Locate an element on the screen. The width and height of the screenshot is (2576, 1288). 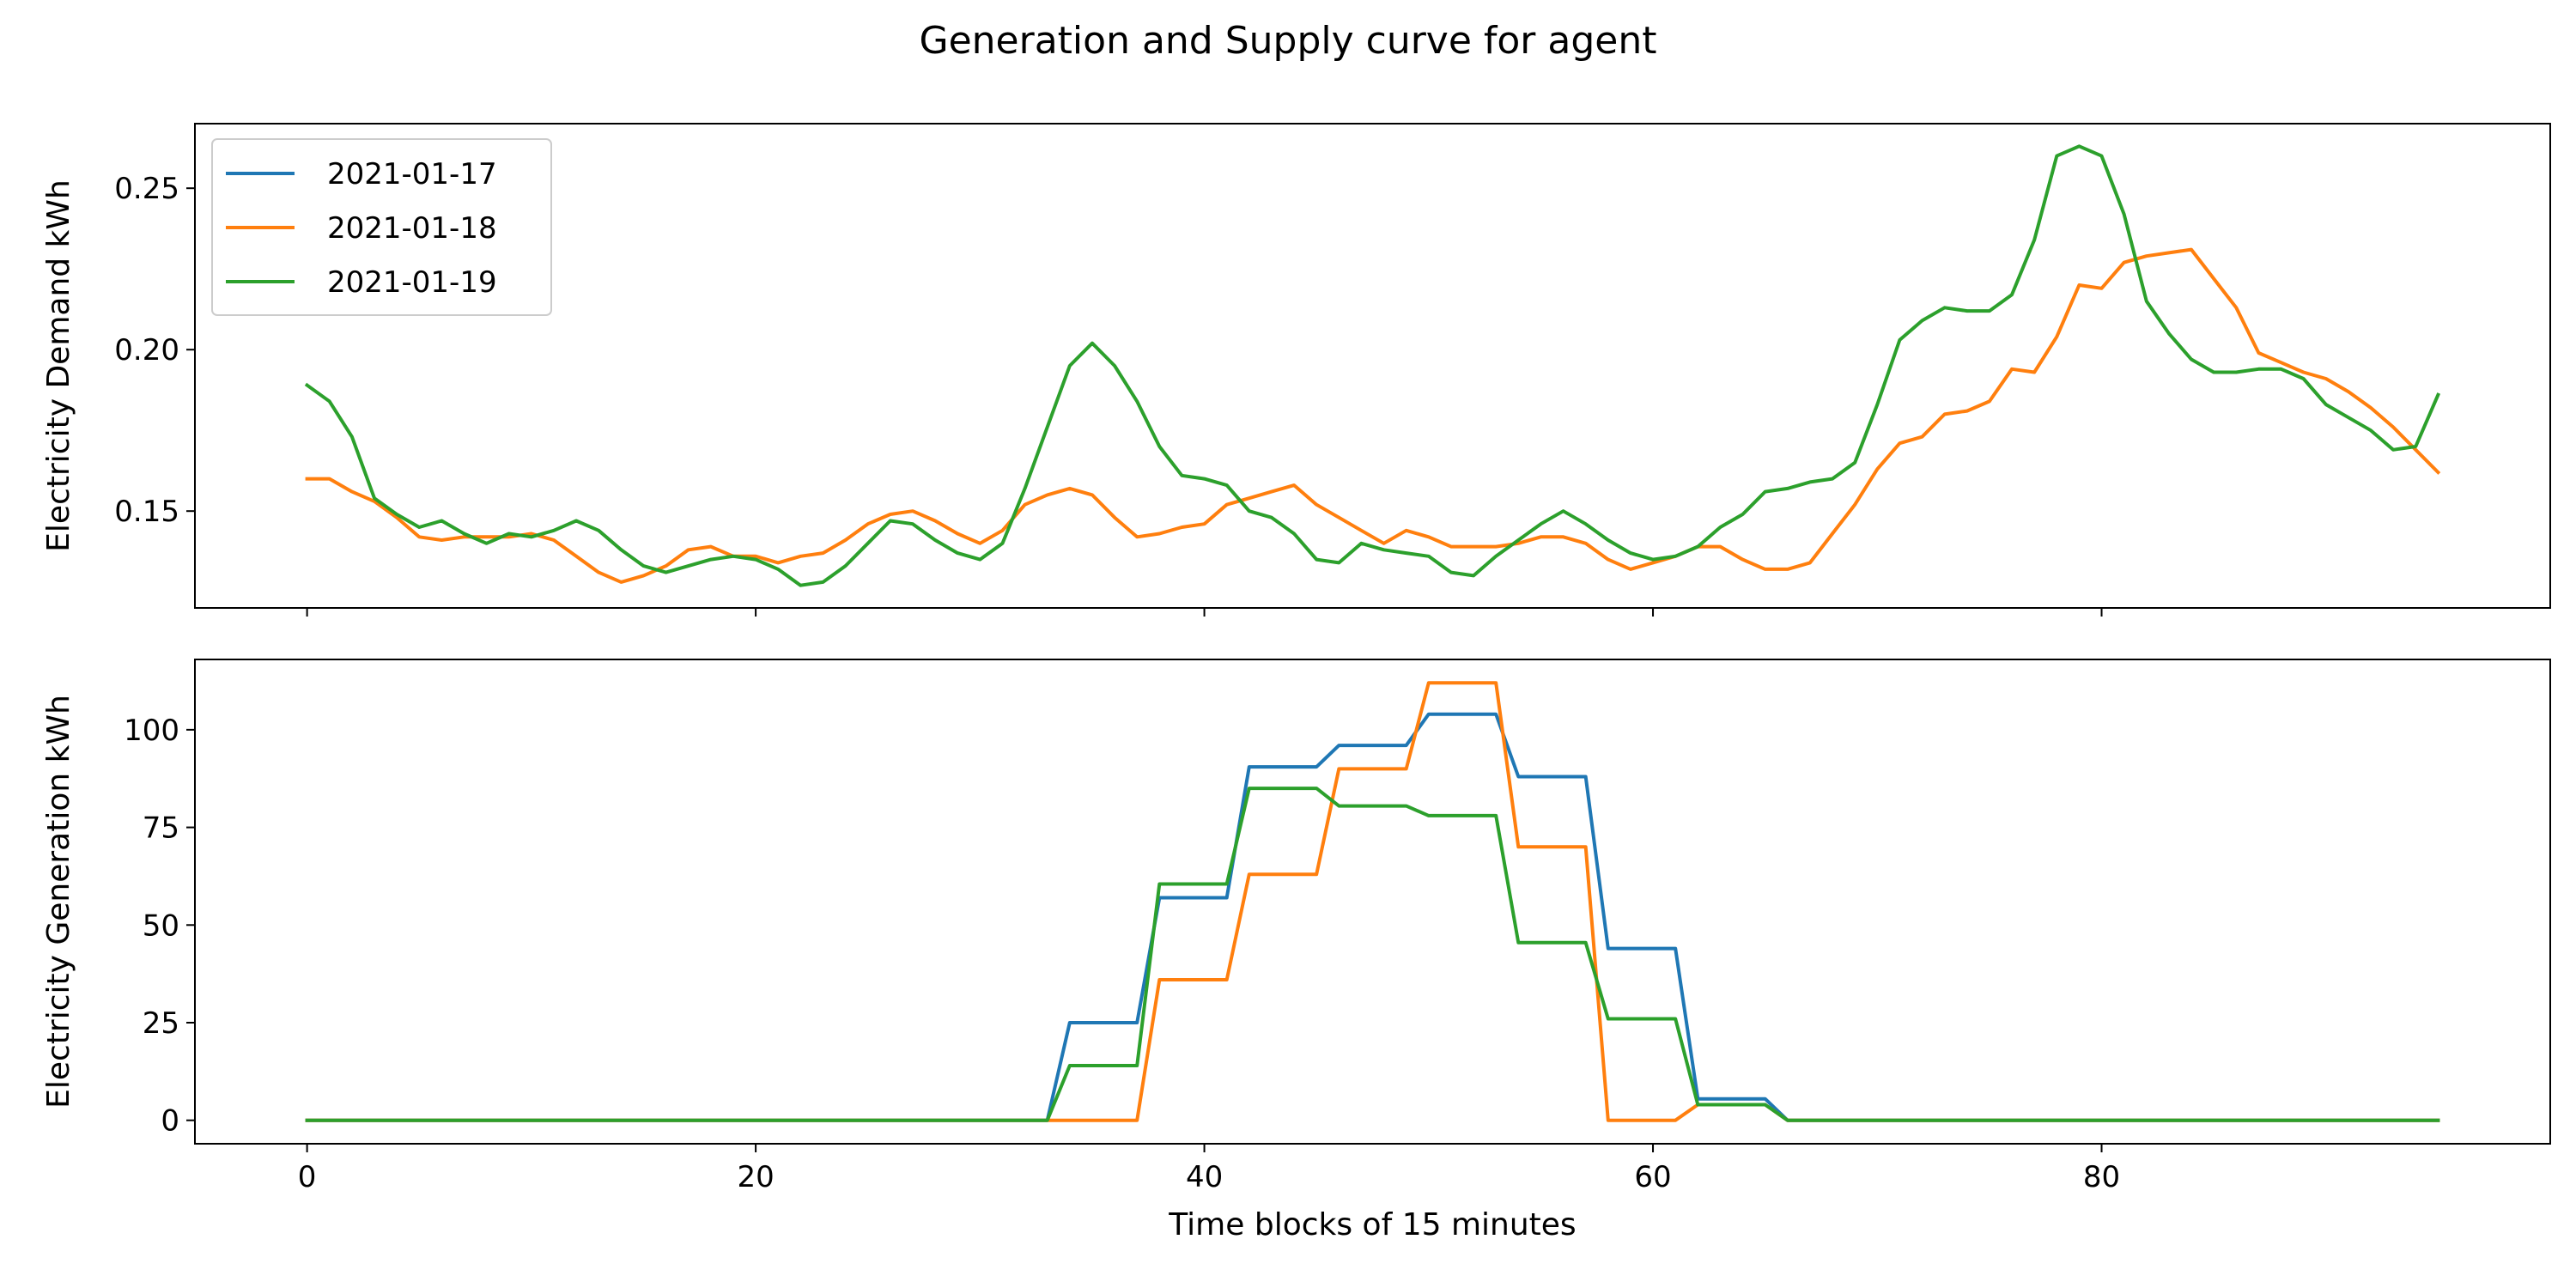
legend: 2021-01-17 2021-01-18 2021-01-19 is located at coordinates (381, 227).